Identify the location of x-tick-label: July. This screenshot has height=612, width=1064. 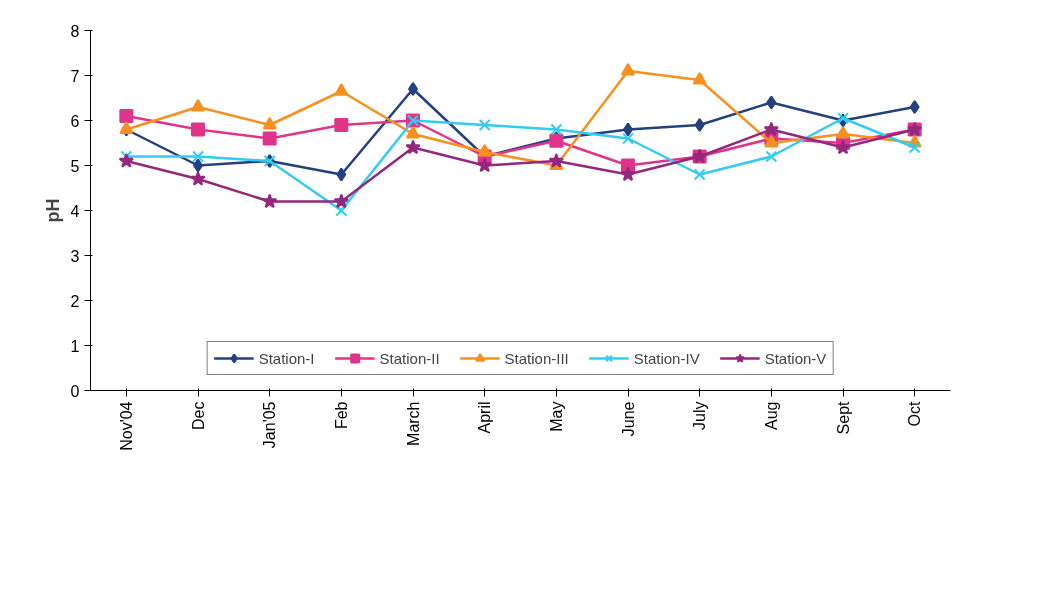
(700, 415).